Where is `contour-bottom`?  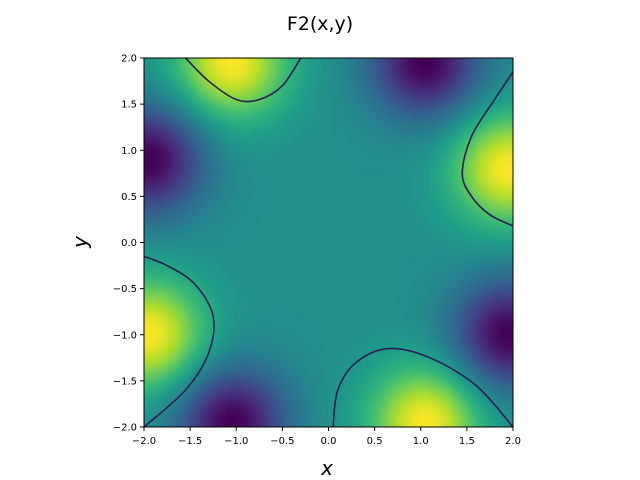 contour-bottom is located at coordinates (423, 387).